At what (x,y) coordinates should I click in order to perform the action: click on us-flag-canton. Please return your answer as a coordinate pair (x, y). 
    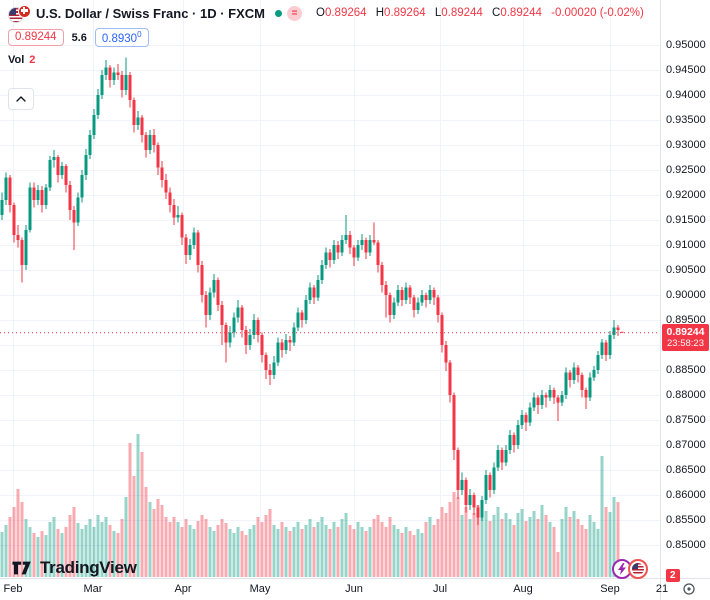
    Looking at the image, I should click on (12, 11).